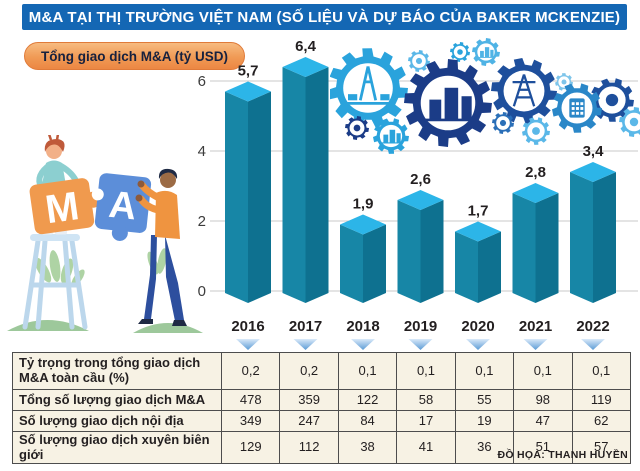  What do you see at coordinates (117, 447) in the screenshot?
I see `row-label: Số lượng giao dịch xuyên biên giới` at bounding box center [117, 447].